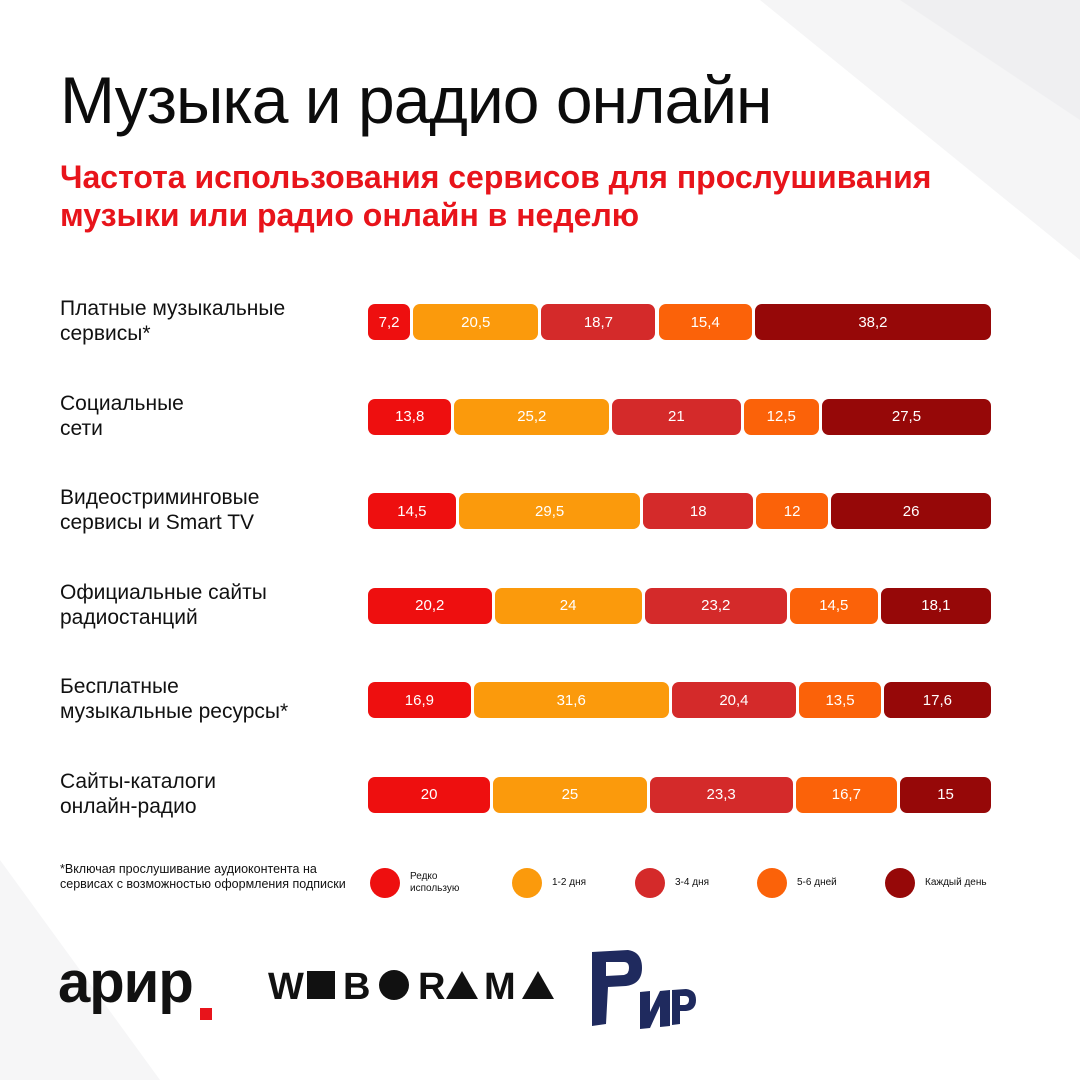  What do you see at coordinates (705, 322) in the screenshot?
I see `bar-segment-d56: 15,4` at bounding box center [705, 322].